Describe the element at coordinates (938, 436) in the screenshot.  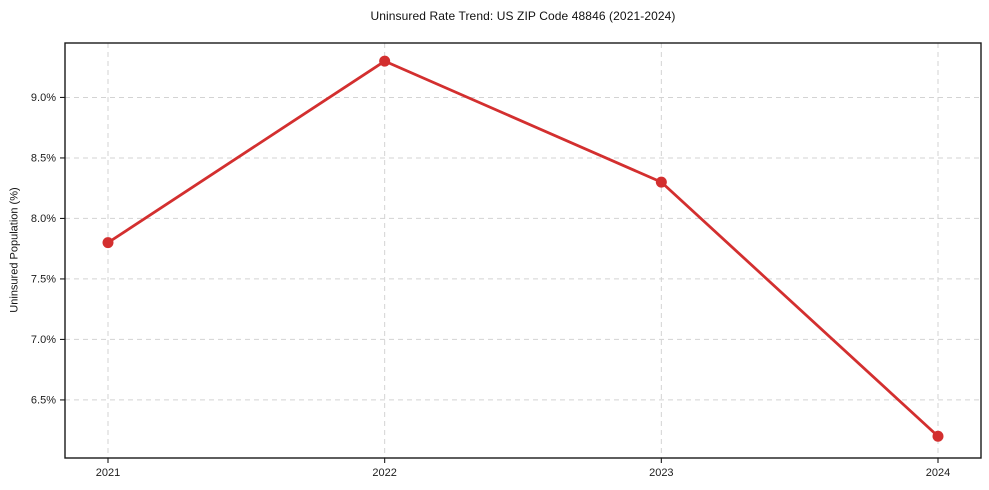
I see `data-point-2024` at that location.